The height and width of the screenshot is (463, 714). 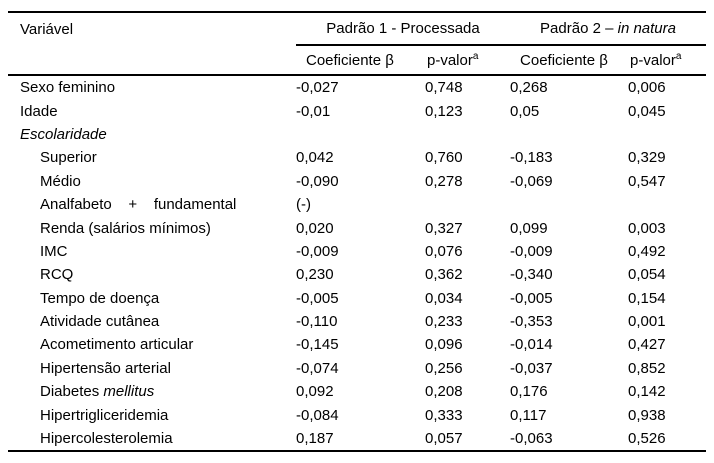 What do you see at coordinates (357, 204) in the screenshot?
I see `table-row: Analfabeto + fundamental (-)` at bounding box center [357, 204].